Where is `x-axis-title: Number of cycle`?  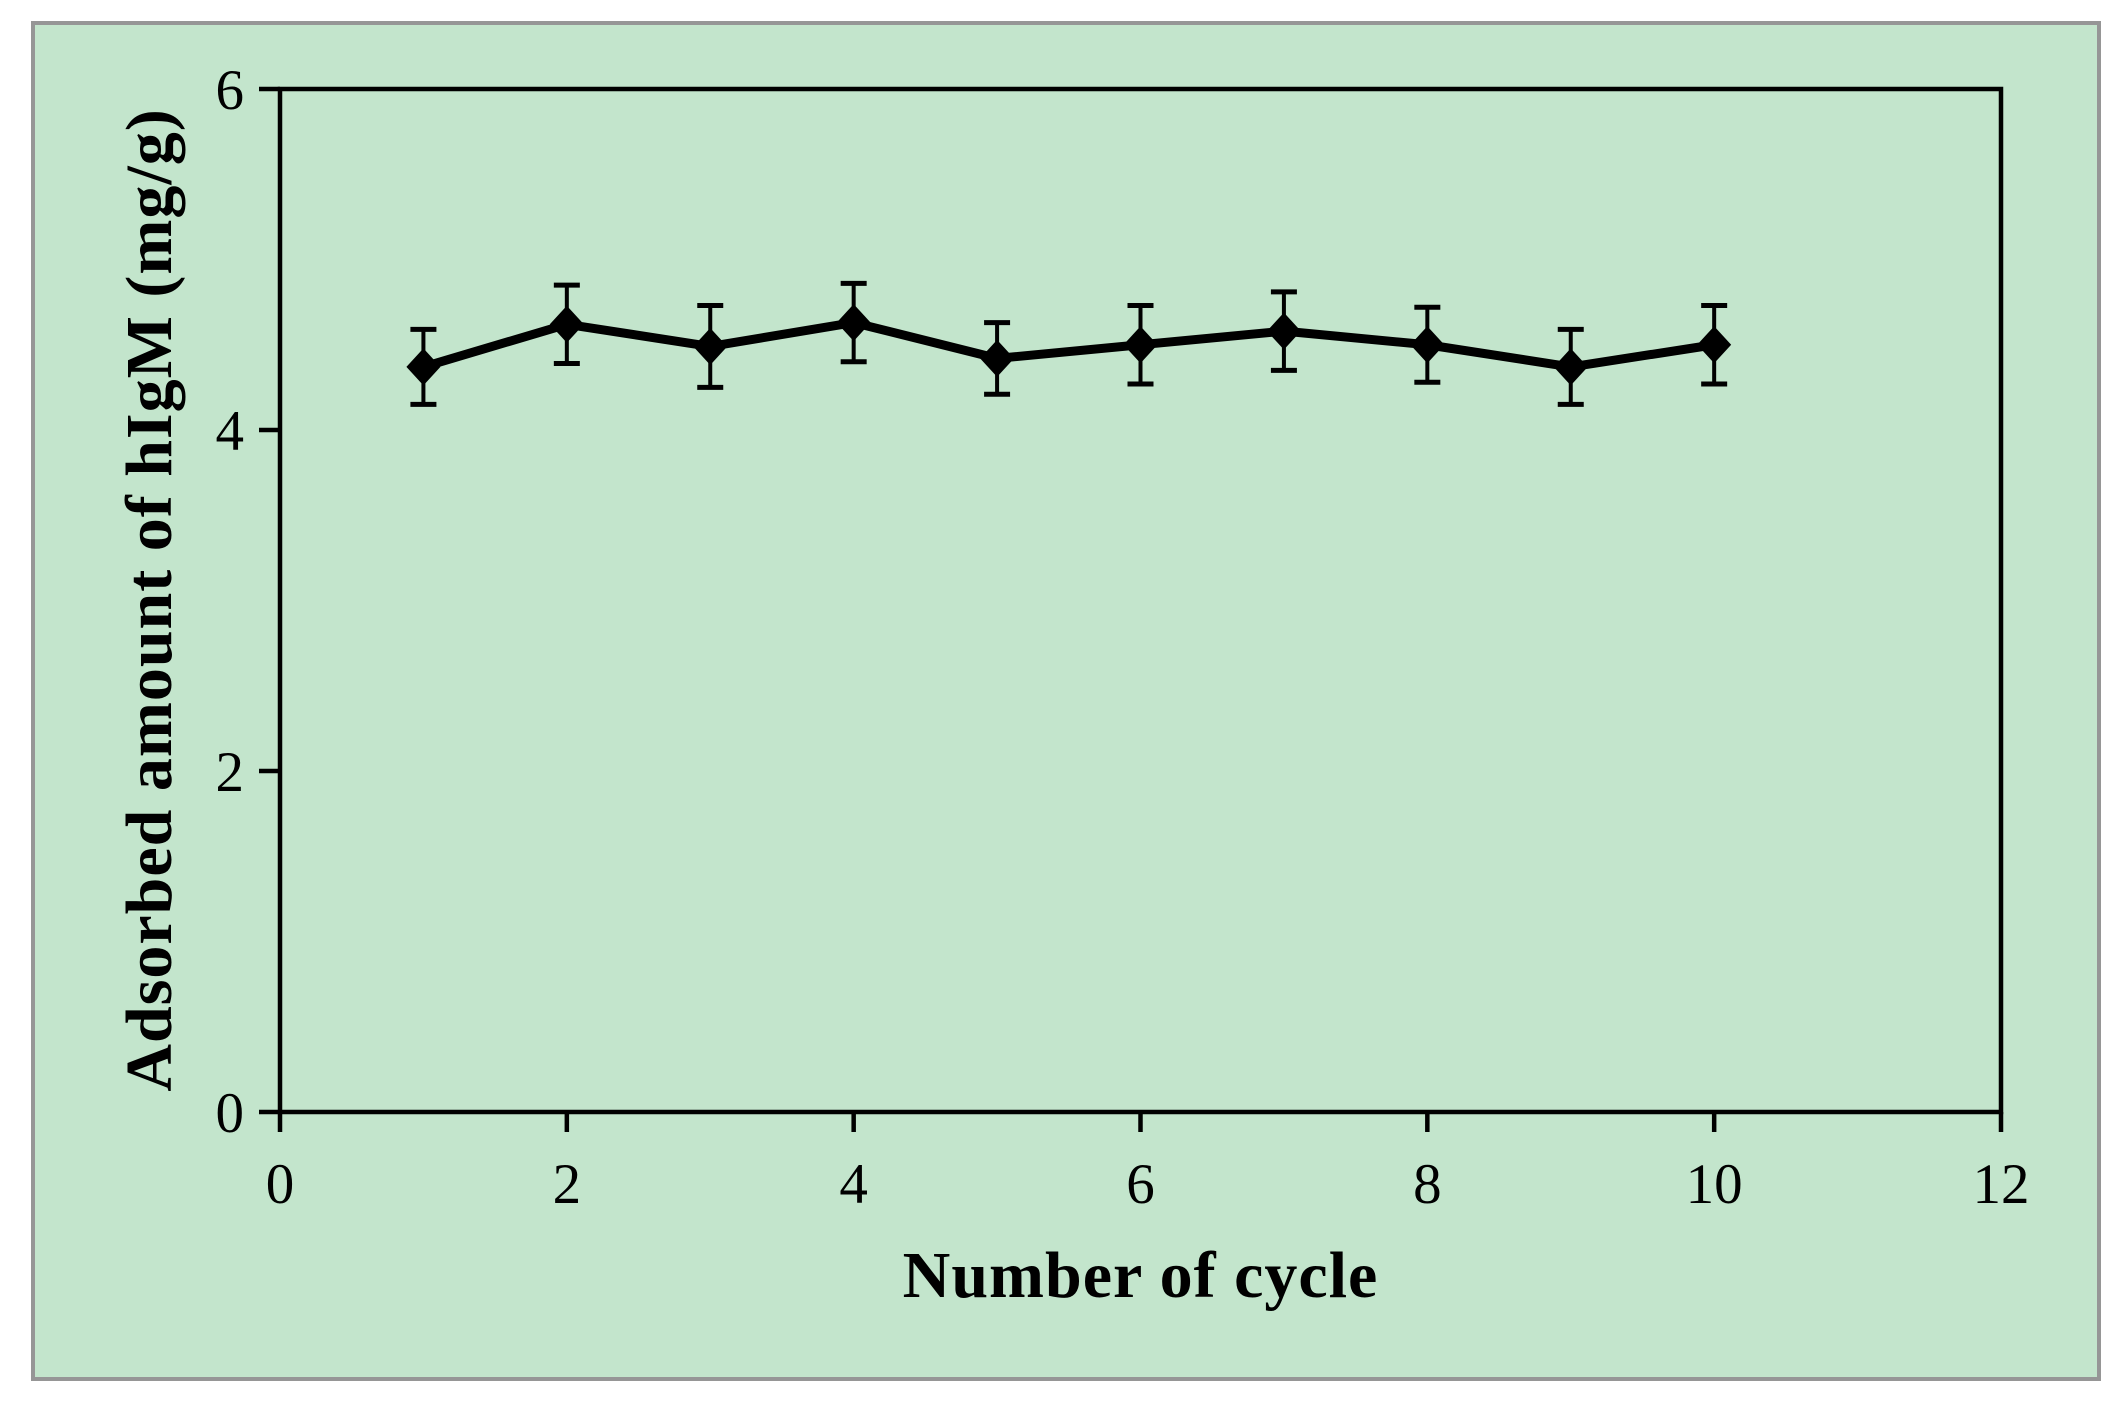 x-axis-title: Number of cycle is located at coordinates (1140, 1275).